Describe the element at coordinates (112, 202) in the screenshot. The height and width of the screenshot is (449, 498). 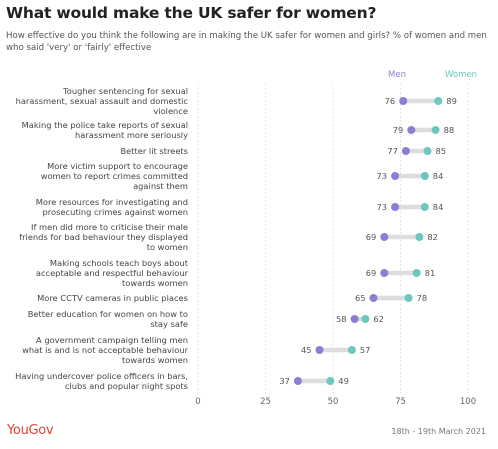
I see `category-label: More resources for investigating and` at that location.